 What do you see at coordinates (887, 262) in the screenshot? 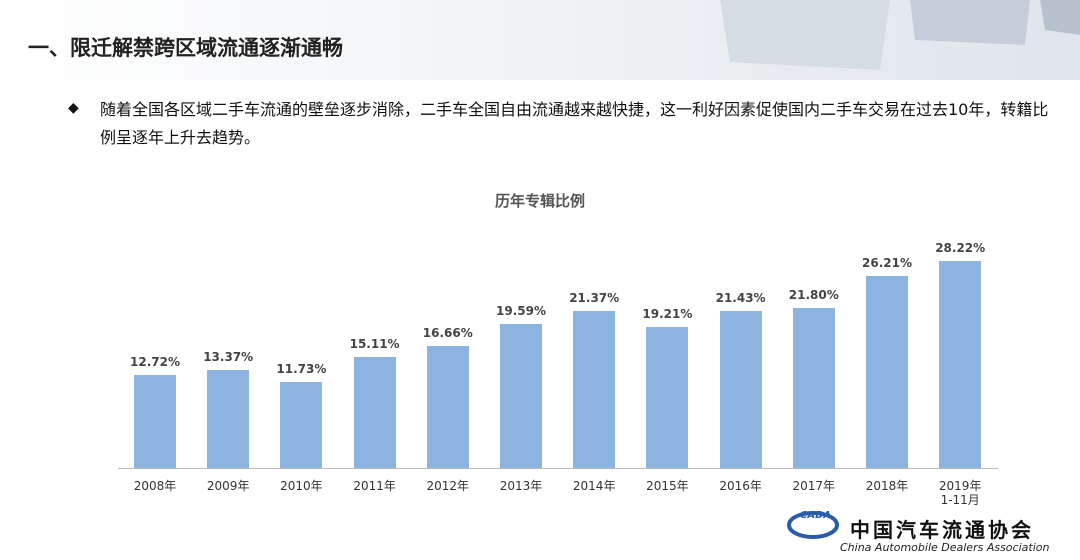
I see `value-label: 26.21%` at bounding box center [887, 262].